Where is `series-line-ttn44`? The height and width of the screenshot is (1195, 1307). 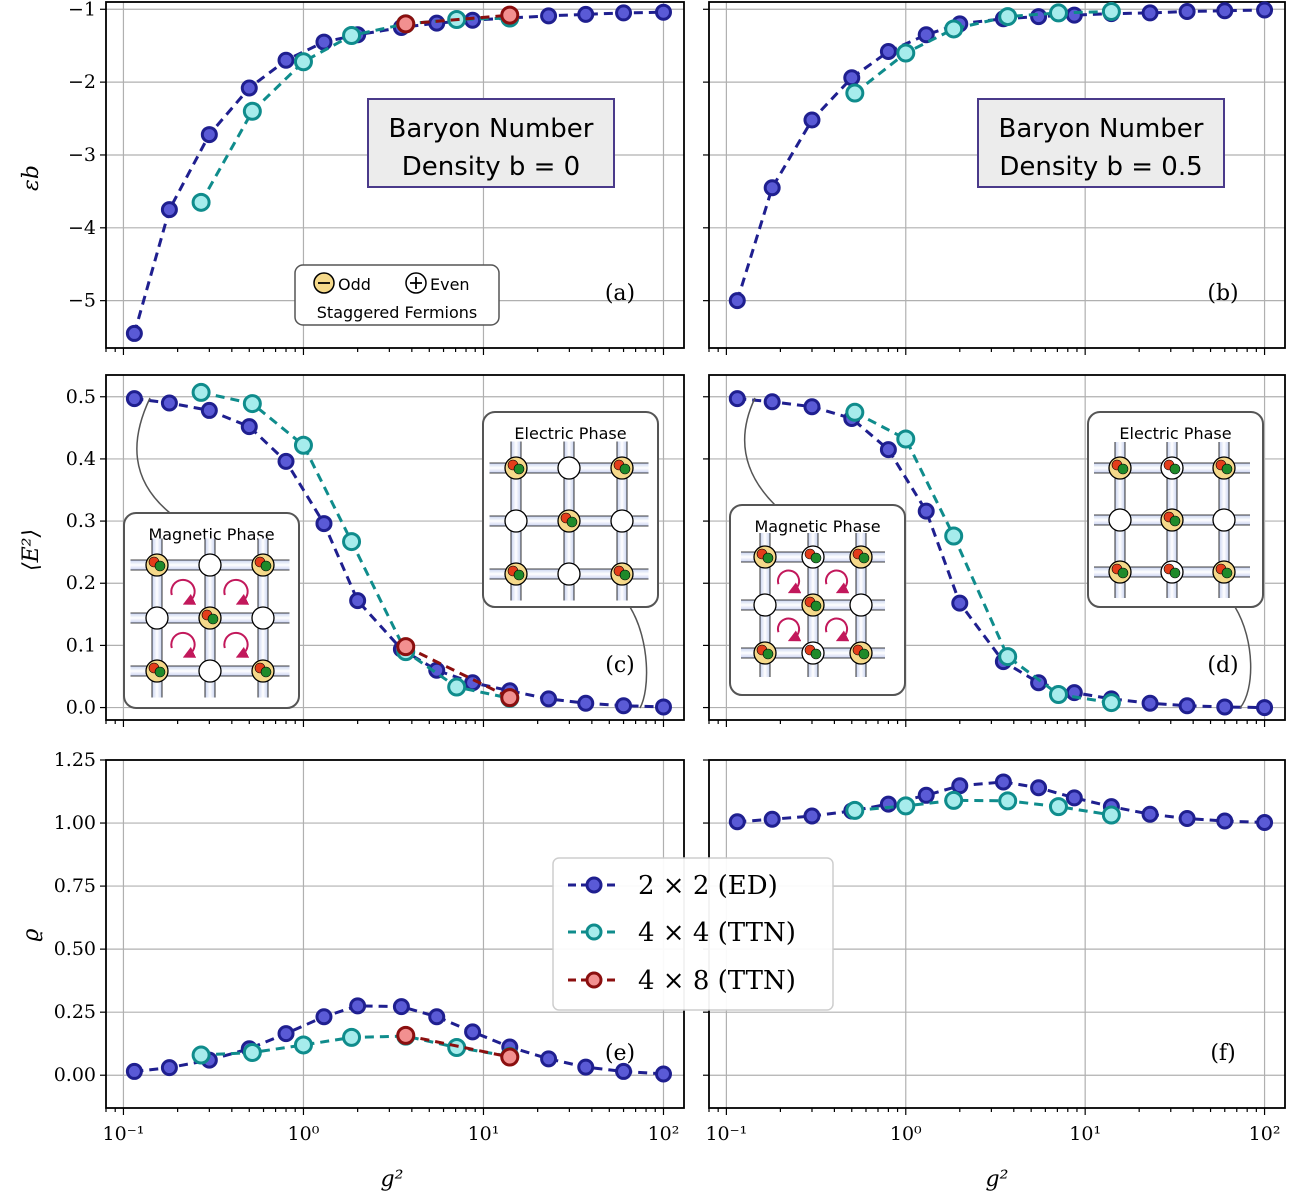
series-line-ttn44 is located at coordinates (983, 557).